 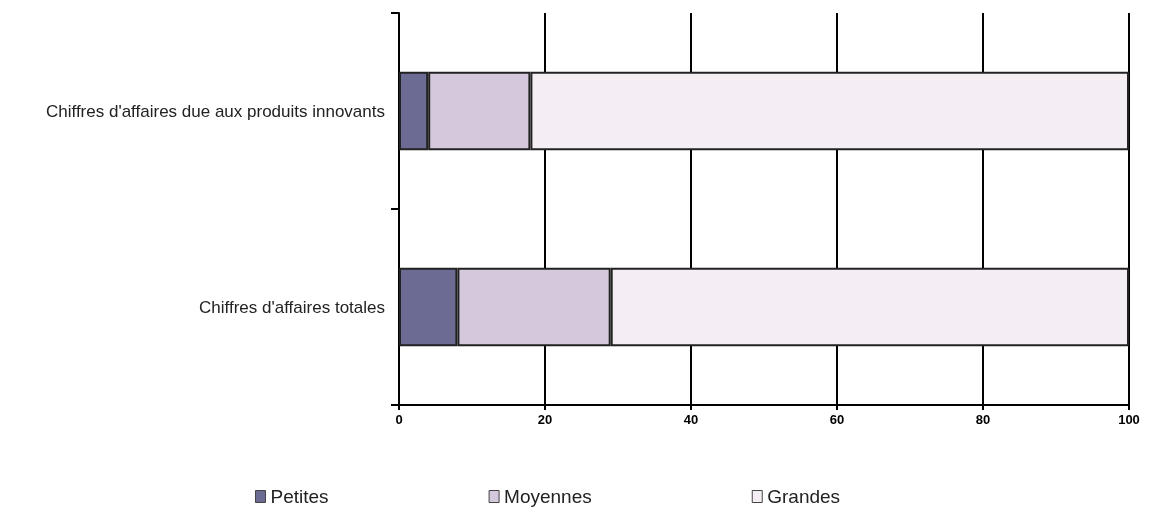 What do you see at coordinates (691, 419) in the screenshot?
I see `x-tick-label: 40` at bounding box center [691, 419].